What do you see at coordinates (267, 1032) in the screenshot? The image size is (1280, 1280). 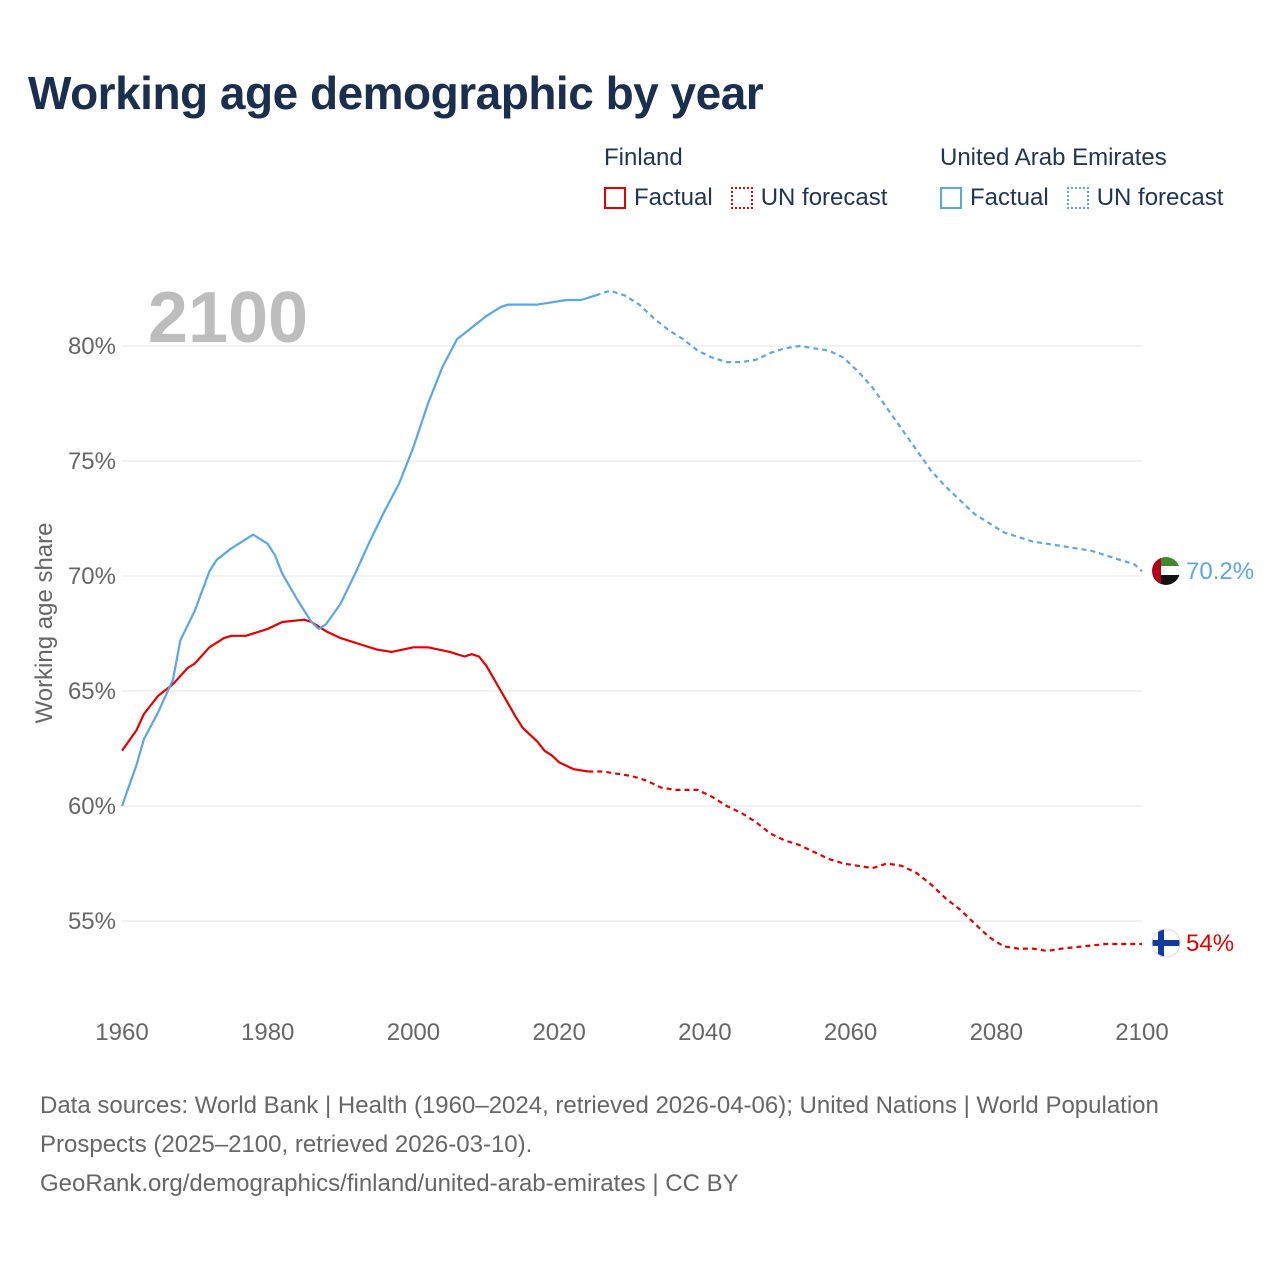 I see `x-tick-label: 1980` at bounding box center [267, 1032].